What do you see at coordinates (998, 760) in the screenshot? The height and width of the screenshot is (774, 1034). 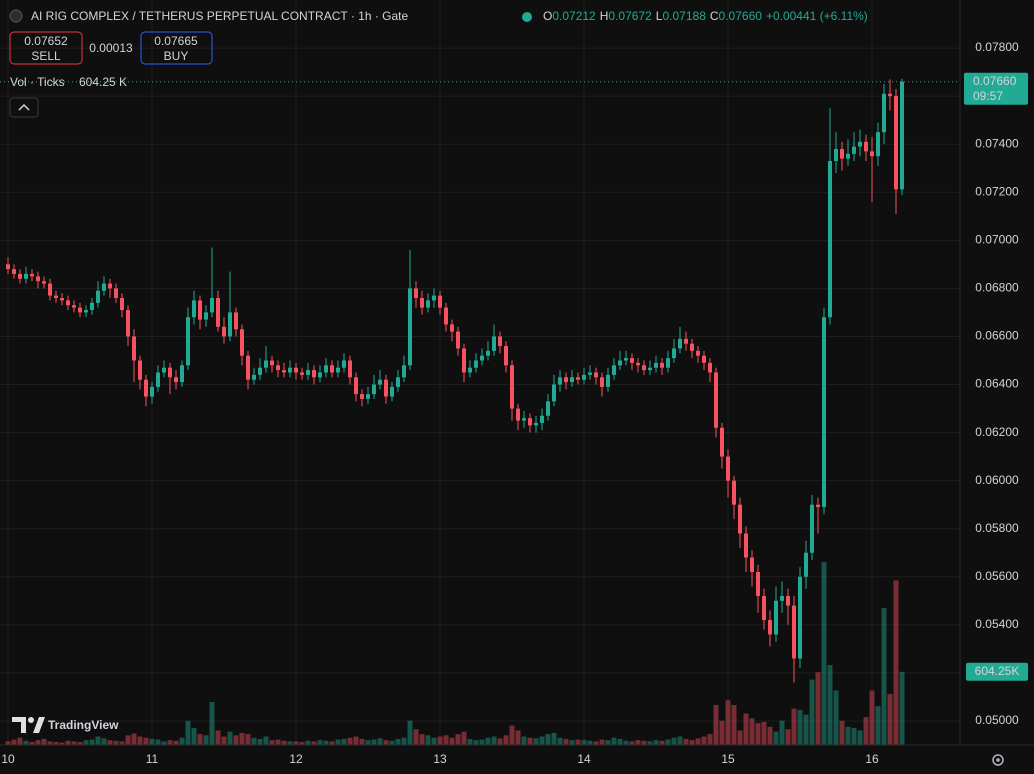 I see `settings-button` at bounding box center [998, 760].